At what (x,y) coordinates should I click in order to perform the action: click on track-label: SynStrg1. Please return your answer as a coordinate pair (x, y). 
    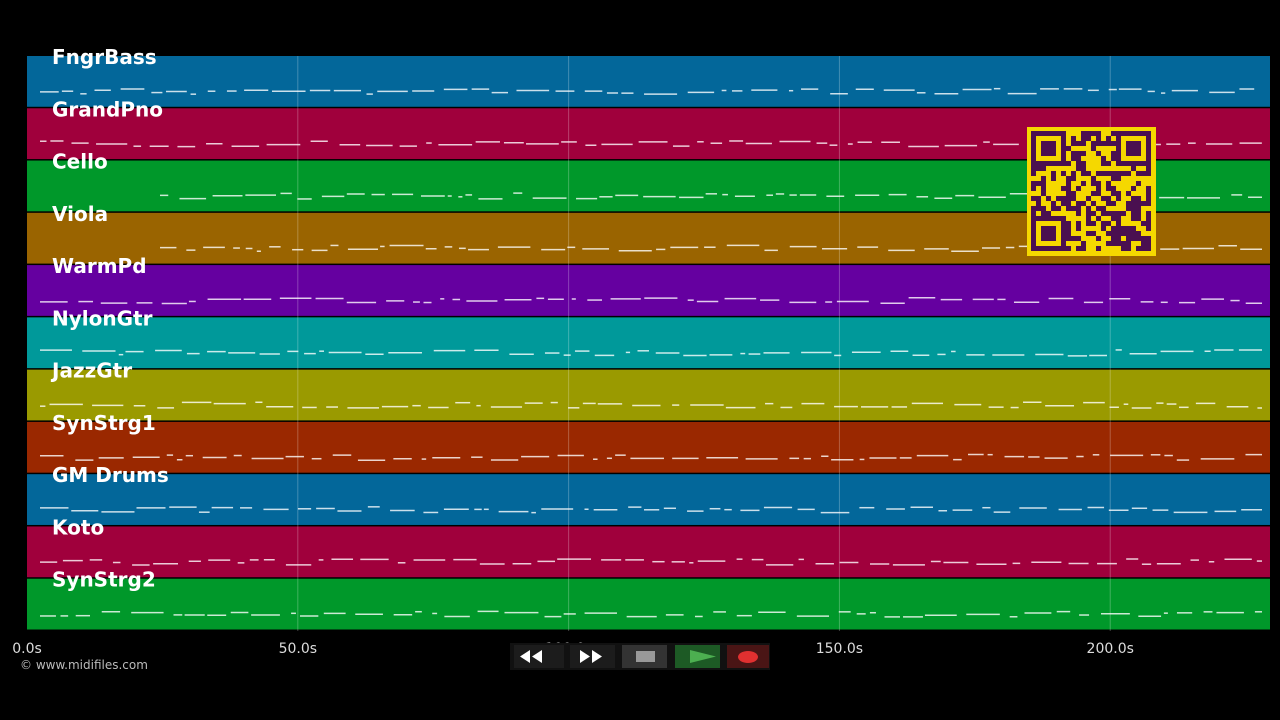
    Looking at the image, I should click on (104, 423).